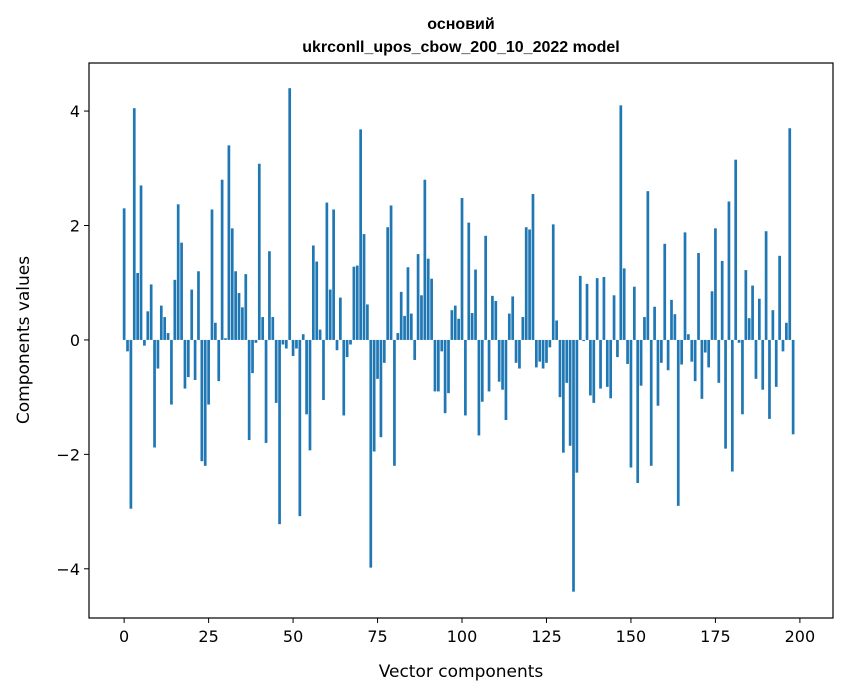 This screenshot has height=696, width=847. What do you see at coordinates (800, 636) in the screenshot?
I see `x-tick-label: 200` at bounding box center [800, 636].